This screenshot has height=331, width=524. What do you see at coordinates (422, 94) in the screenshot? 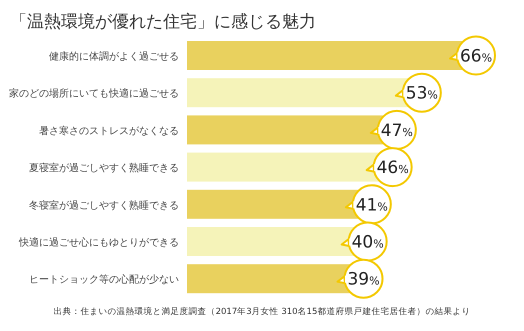
I see `data-label: 53%` at bounding box center [422, 94].